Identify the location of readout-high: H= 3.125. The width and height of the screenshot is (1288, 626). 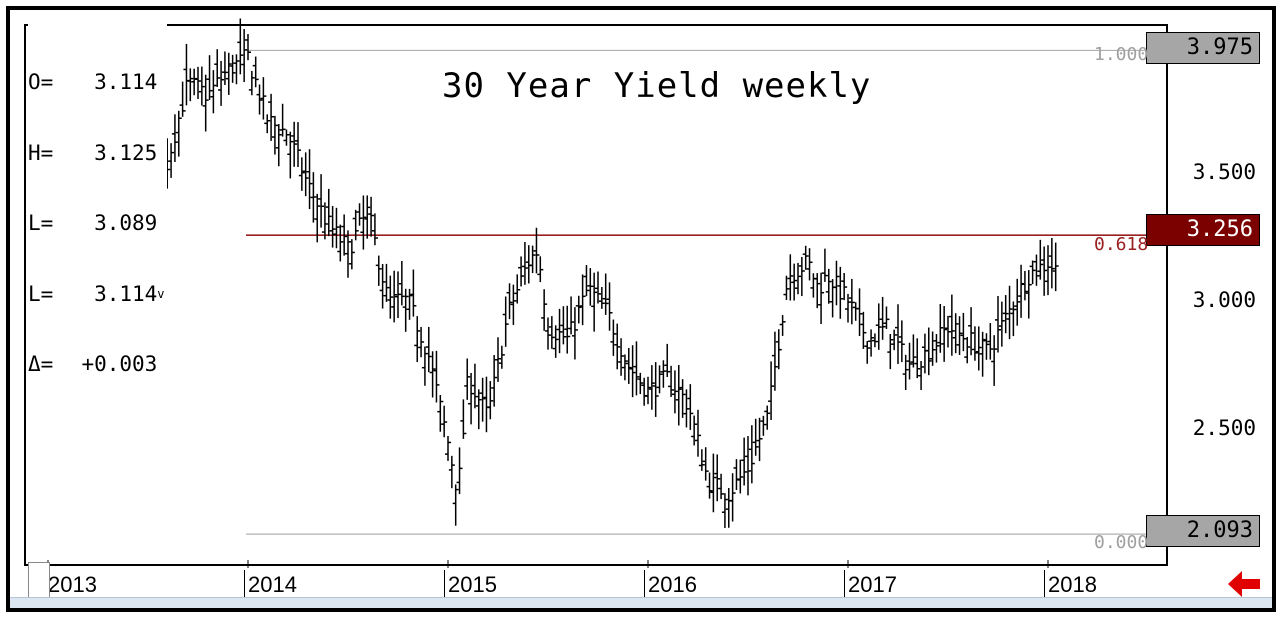
(93, 152).